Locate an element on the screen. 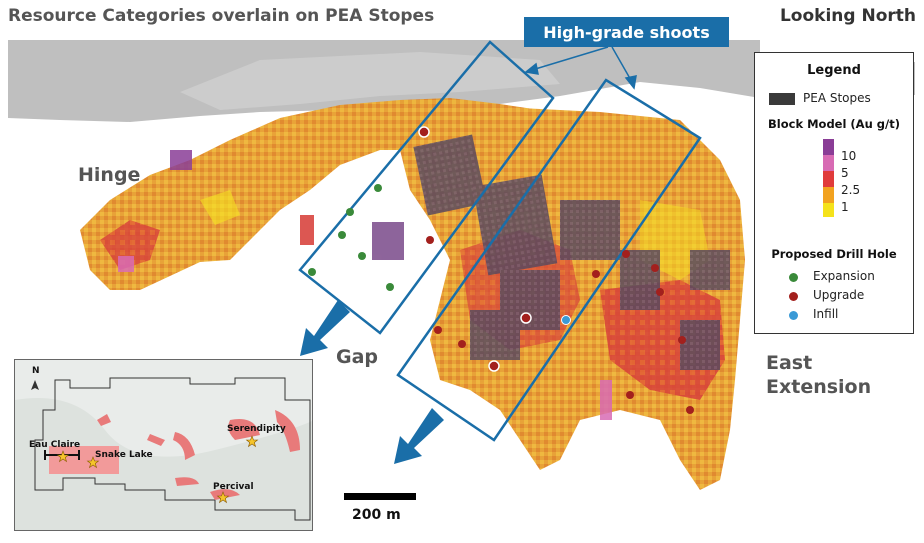 Image resolution: width=924 pixels, height=543 pixels. legend-expansion-label: Expansion is located at coordinates (844, 276).